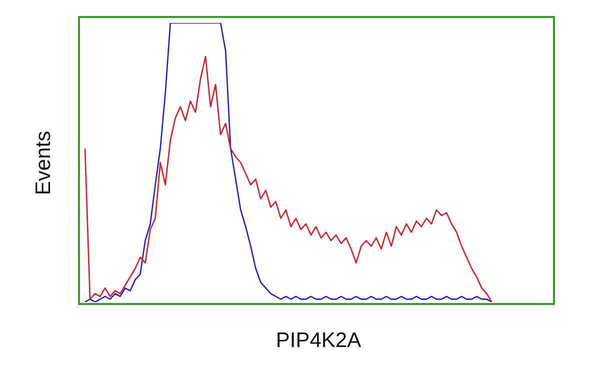 This screenshot has width=600, height=375. Describe the element at coordinates (44, 162) in the screenshot. I see `y-axis-title: Events` at that location.